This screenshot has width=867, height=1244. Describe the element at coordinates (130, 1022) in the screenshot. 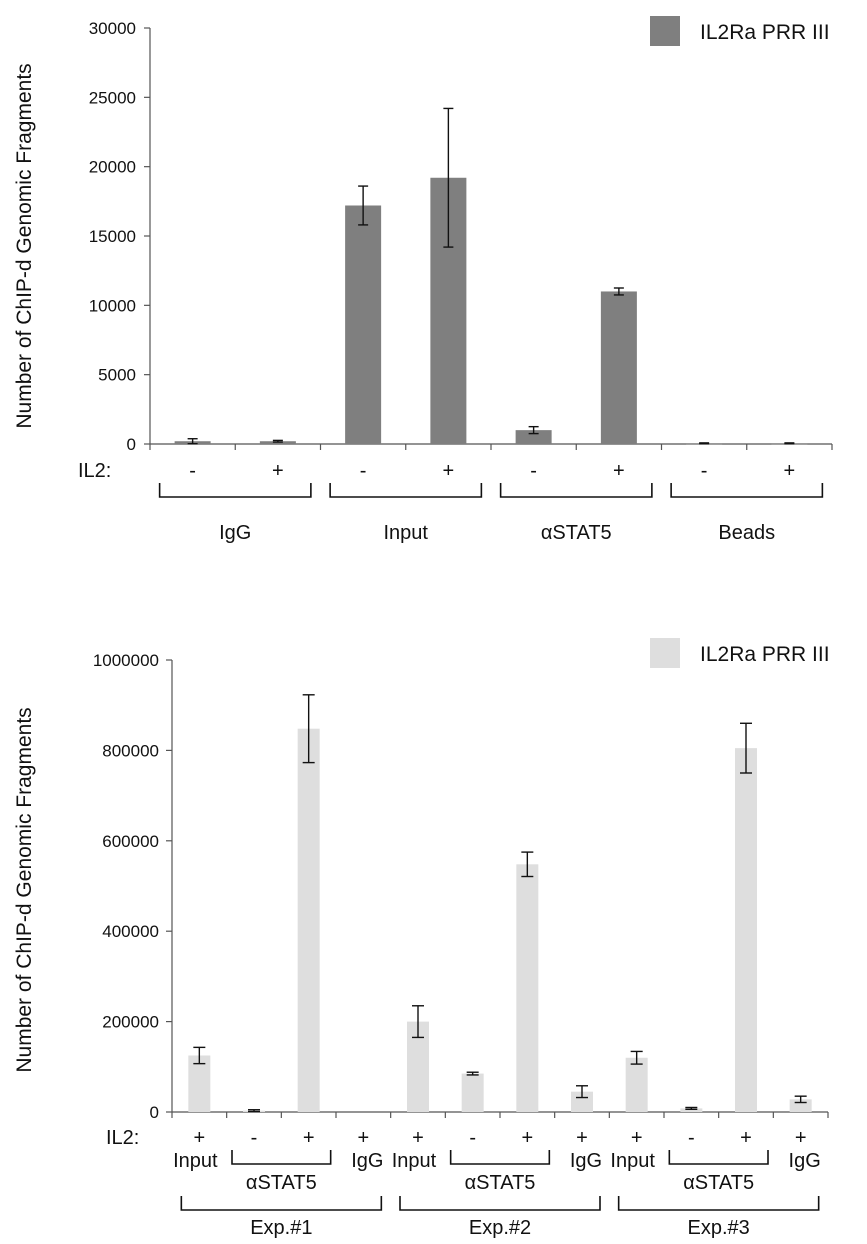

I see `y-tick-label: 200000` at that location.